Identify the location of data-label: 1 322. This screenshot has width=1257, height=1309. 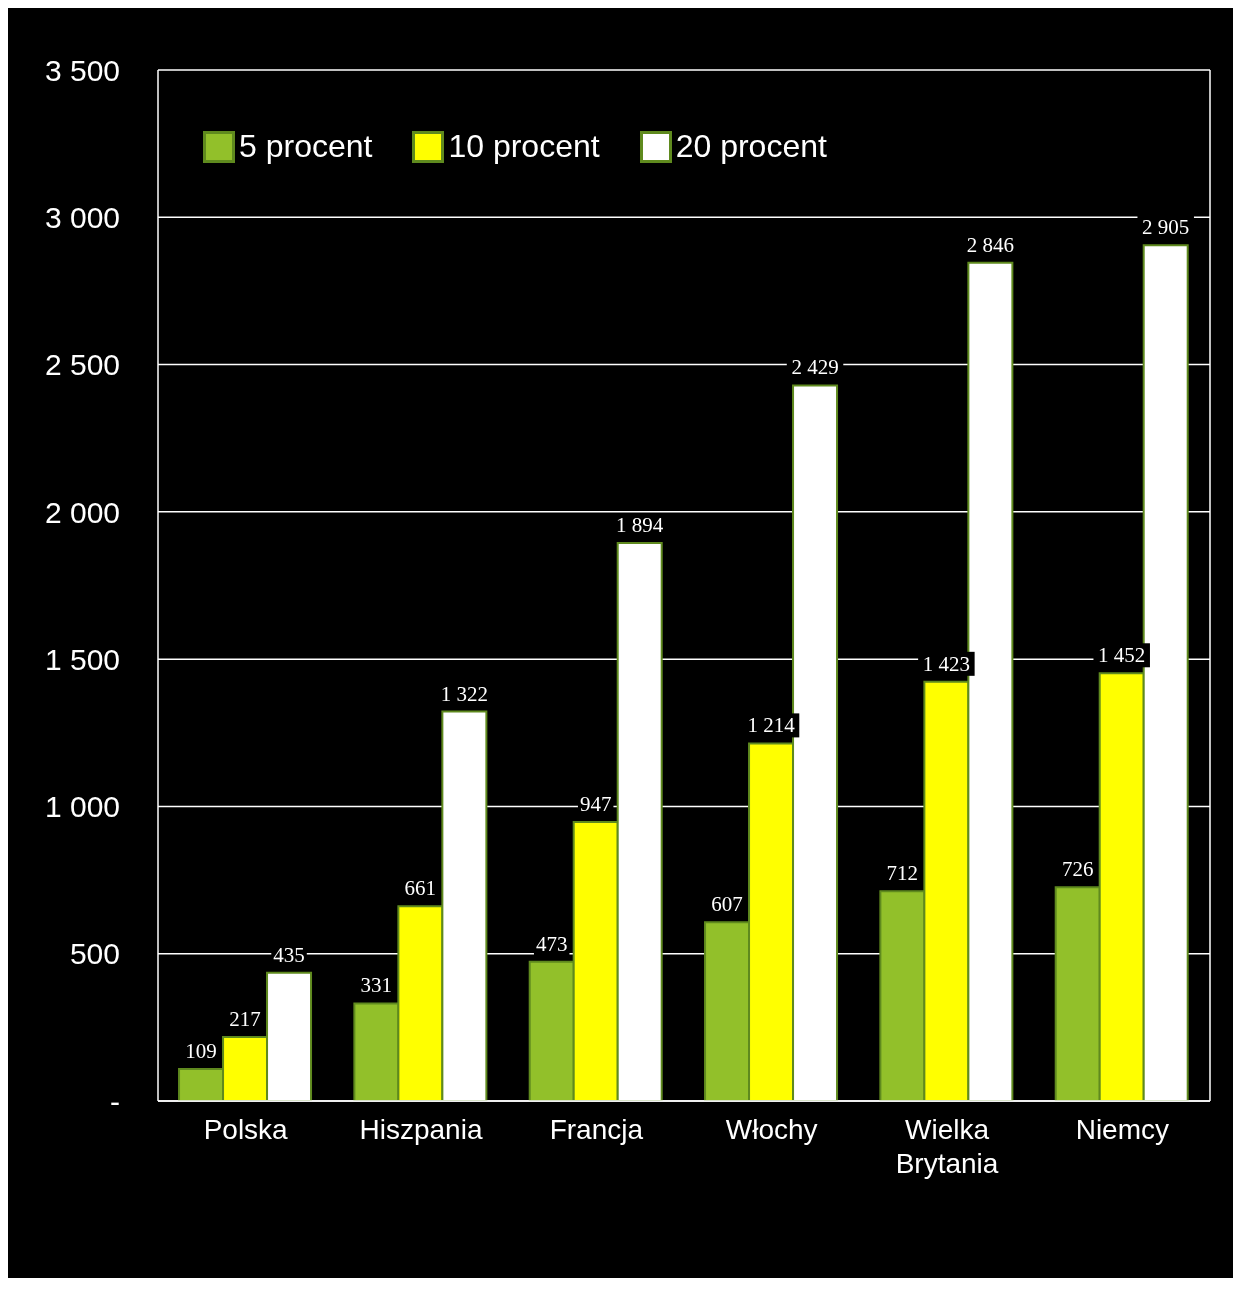
(464, 693).